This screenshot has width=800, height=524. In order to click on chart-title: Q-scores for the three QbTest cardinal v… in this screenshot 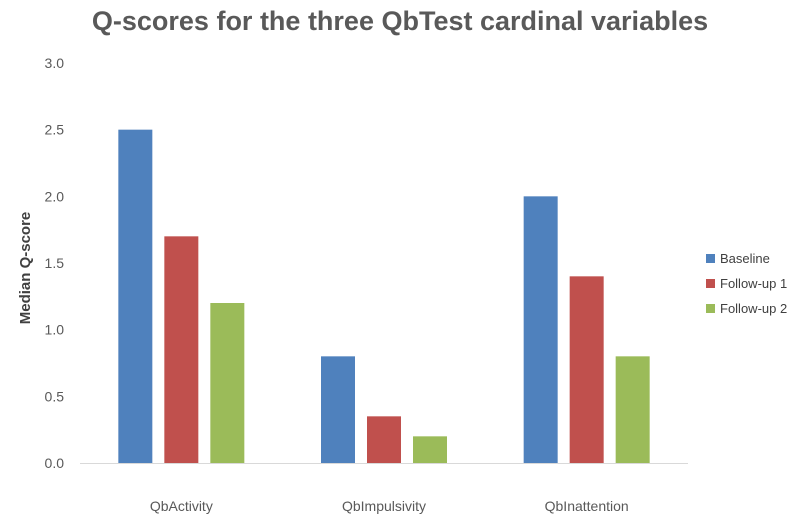, I will do `click(400, 21)`.